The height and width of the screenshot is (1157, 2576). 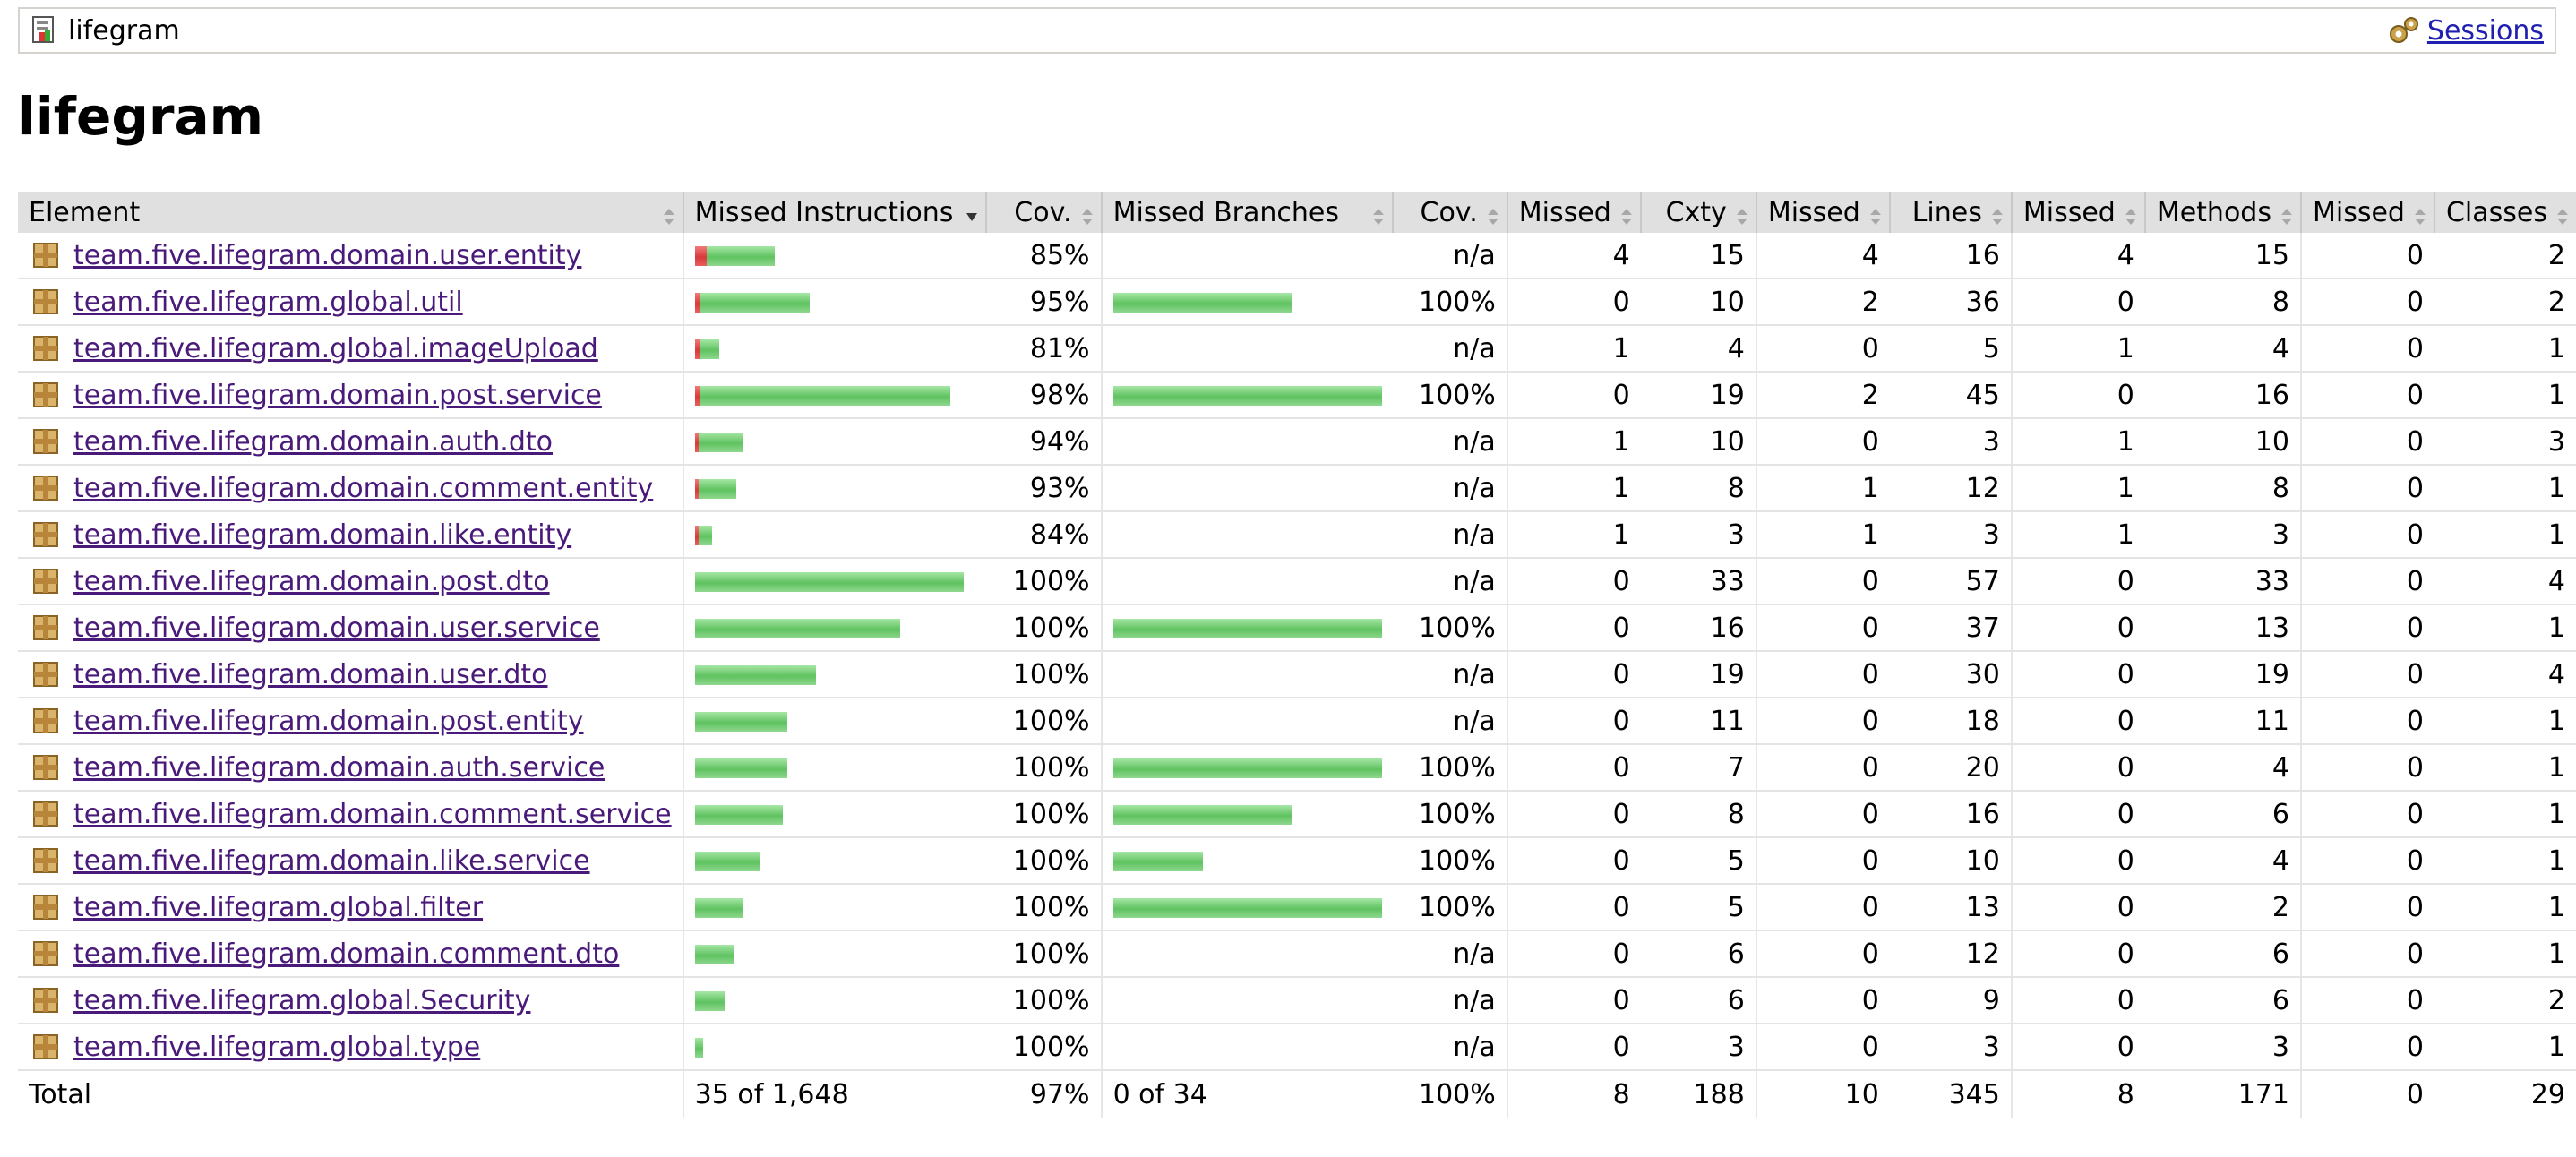 What do you see at coordinates (313, 441) in the screenshot?
I see `package-link: team.five.lifegram.domain.auth.dto` at bounding box center [313, 441].